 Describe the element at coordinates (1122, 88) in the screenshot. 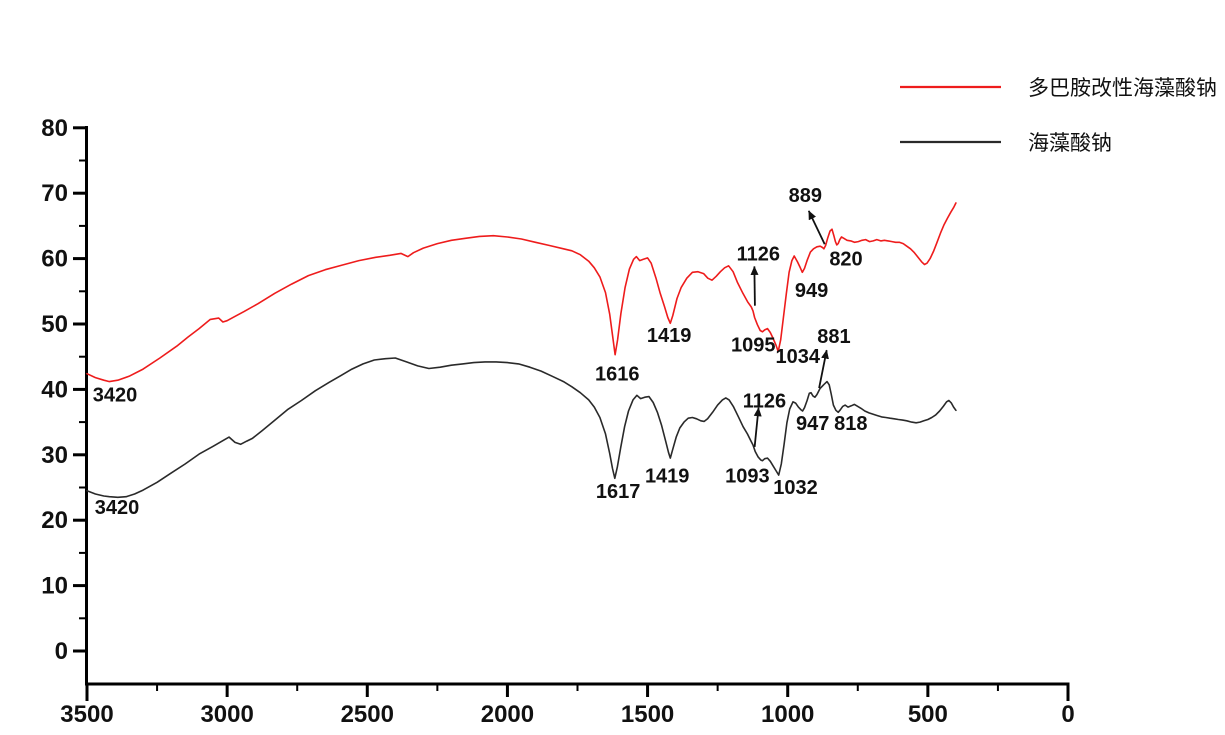

I see `legend-label-dopamine_modified_sodium_alginate: 多巴胺改性海藻酸钠` at that location.